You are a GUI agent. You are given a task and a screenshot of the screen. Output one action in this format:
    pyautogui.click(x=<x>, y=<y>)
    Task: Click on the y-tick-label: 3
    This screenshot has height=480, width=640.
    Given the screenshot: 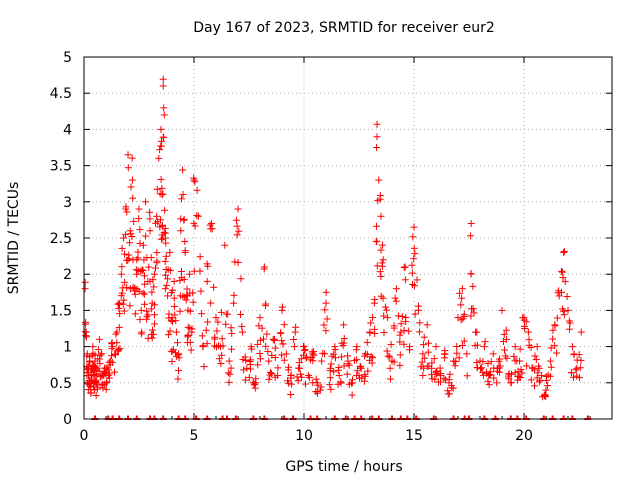 What is the action you would take?
    pyautogui.click(x=67, y=203)
    